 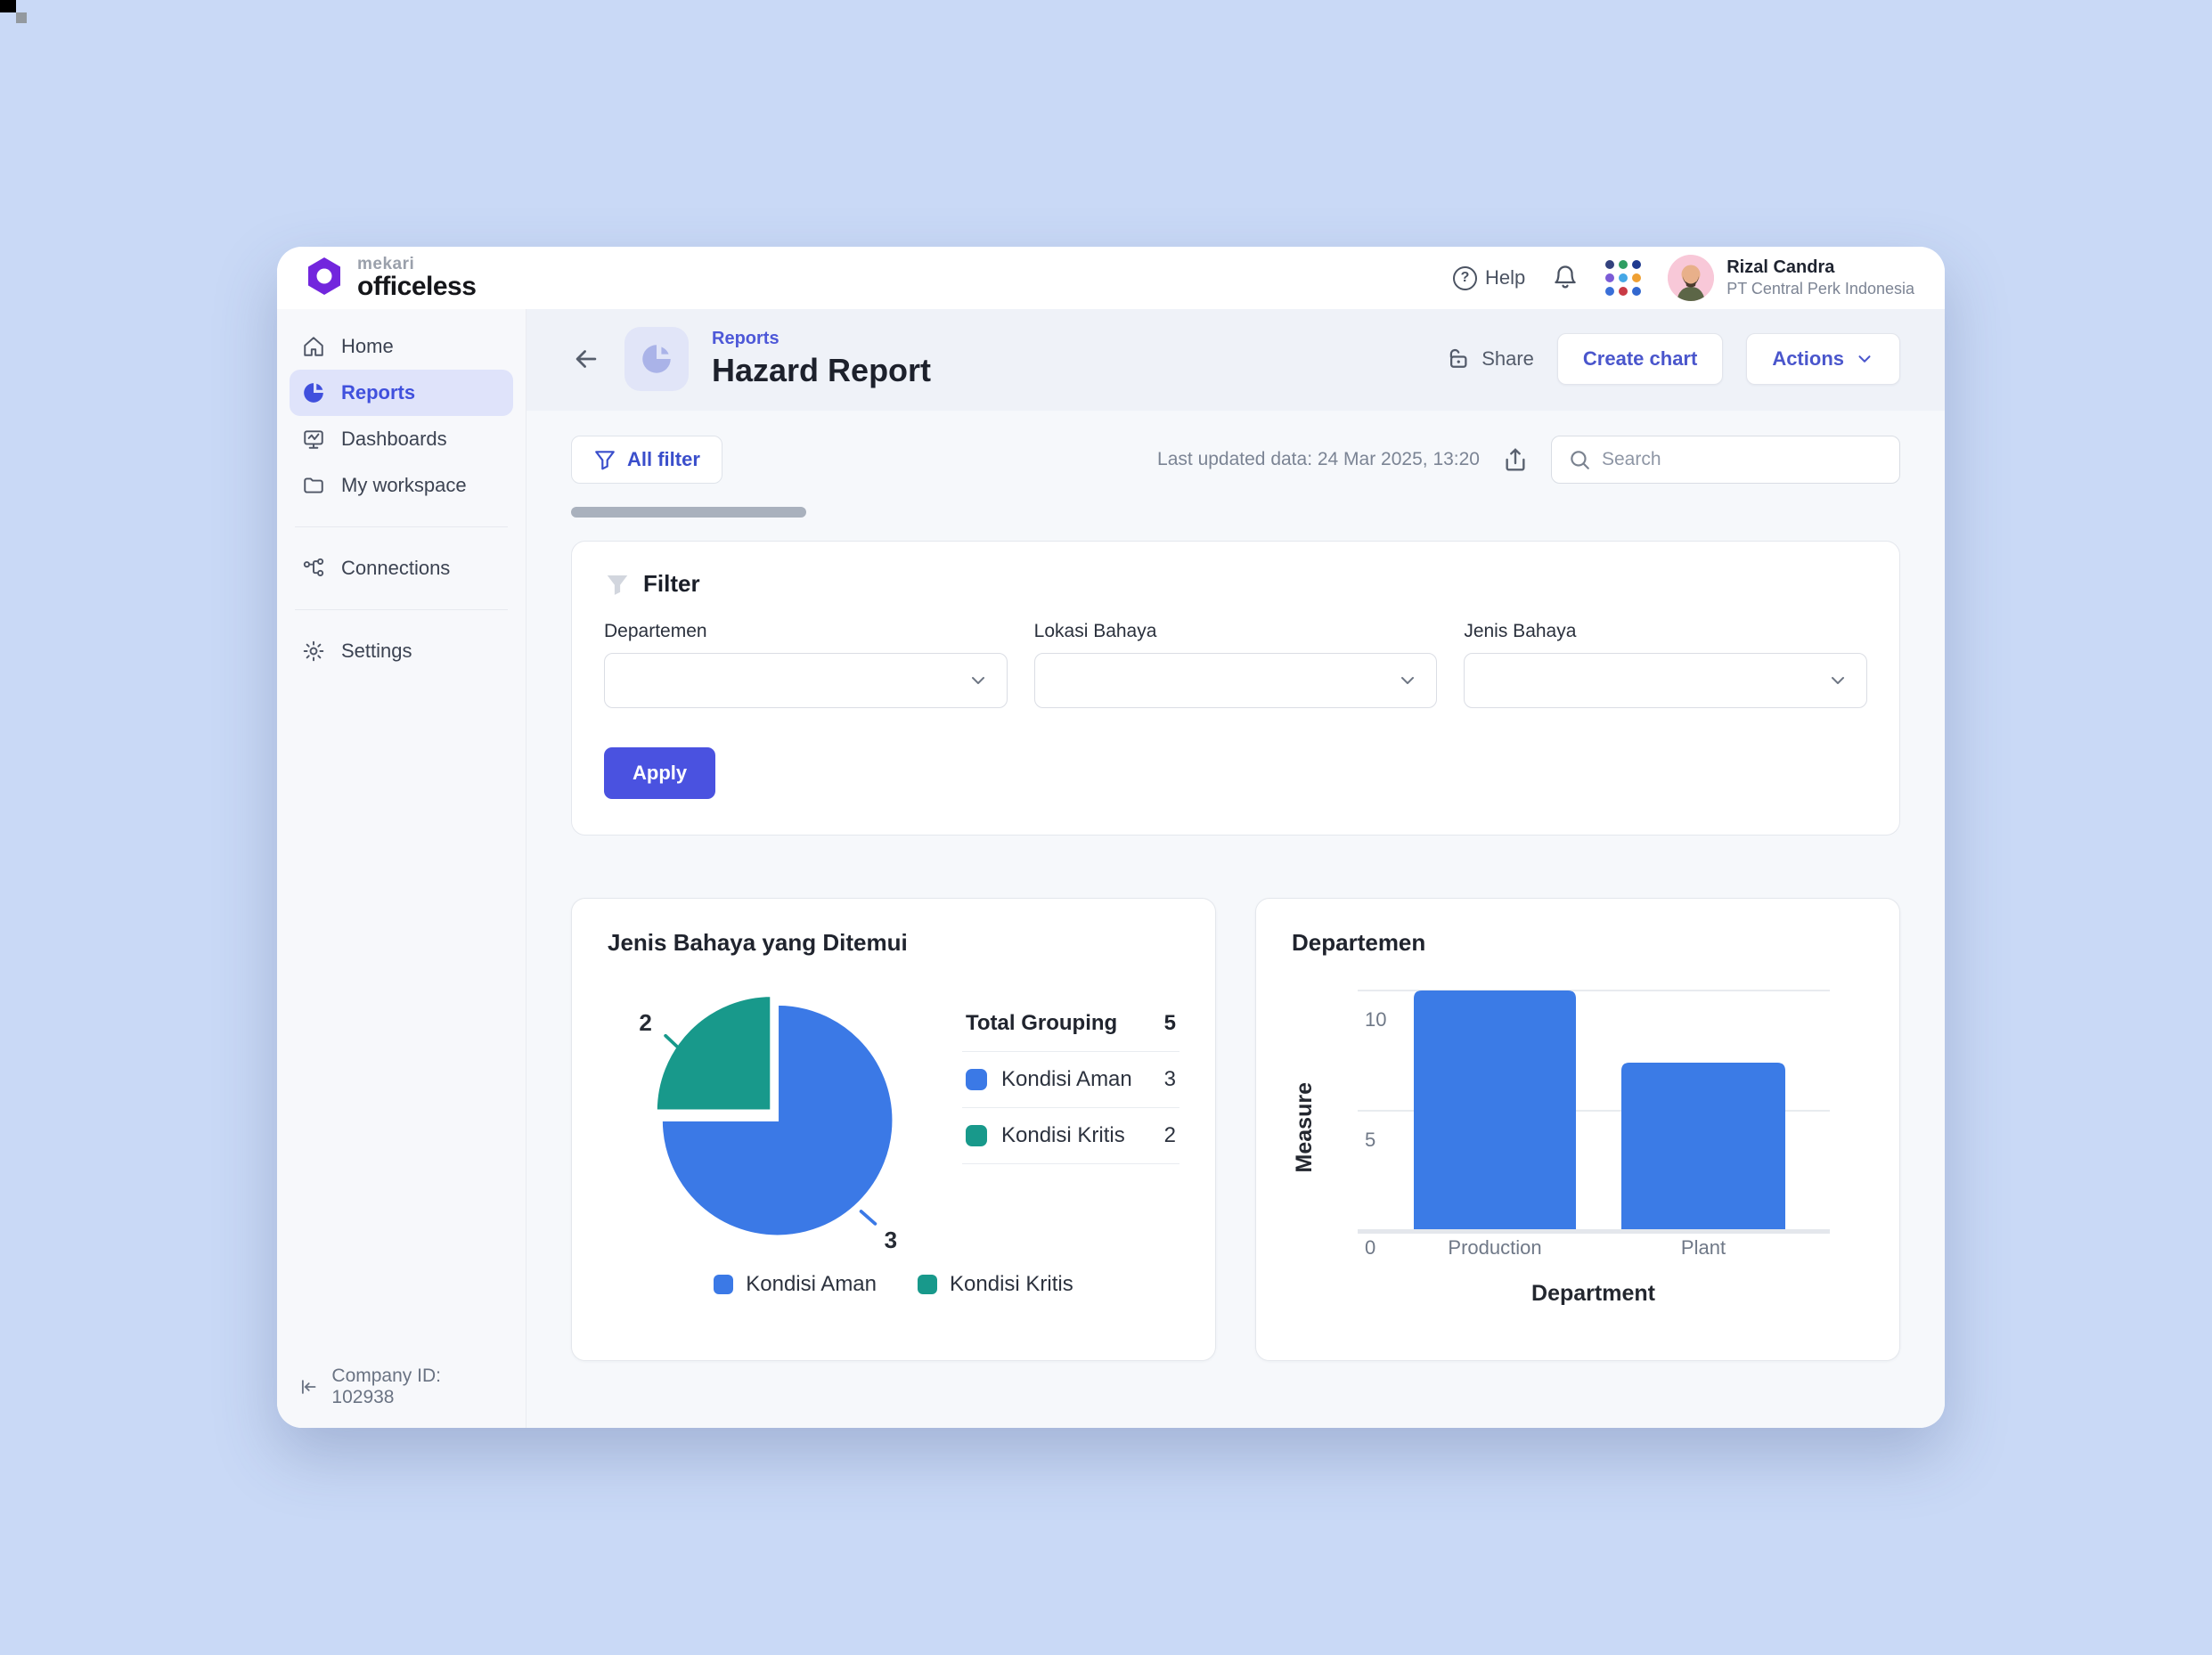 I want to click on x-axis-label: Department, so click(x=1593, y=1293).